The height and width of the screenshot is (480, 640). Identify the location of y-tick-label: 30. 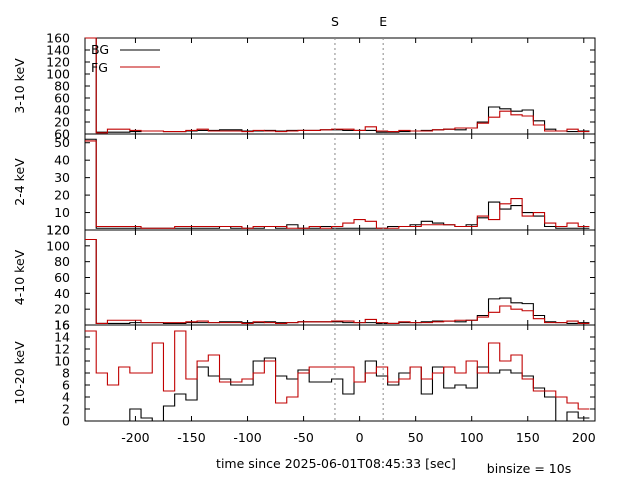
(62, 177).